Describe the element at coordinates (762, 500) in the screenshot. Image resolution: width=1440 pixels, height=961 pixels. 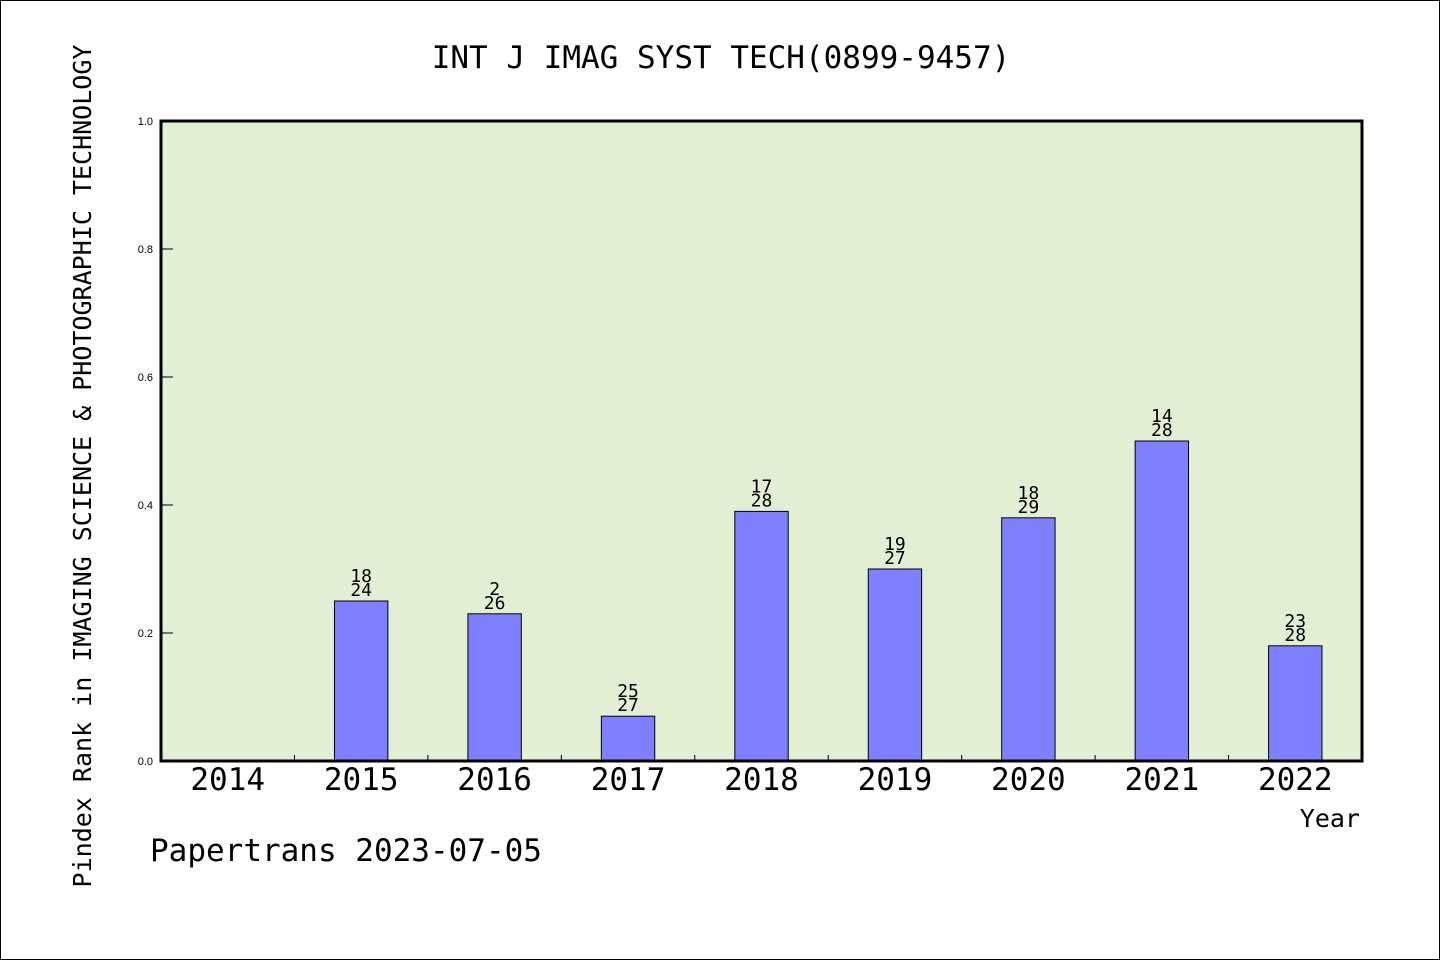
I see `total-label-2018: 28` at that location.